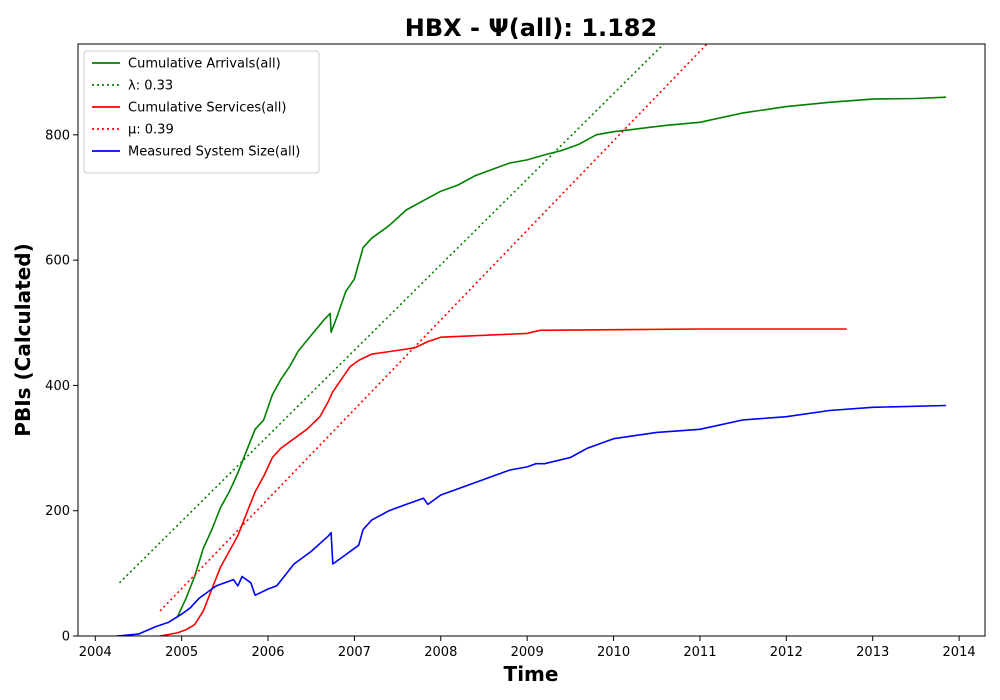 Image resolution: width=1000 pixels, height=700 pixels. What do you see at coordinates (23, 339) in the screenshot?
I see `y-axis-label: PBIs (Calculated)` at bounding box center [23, 339].